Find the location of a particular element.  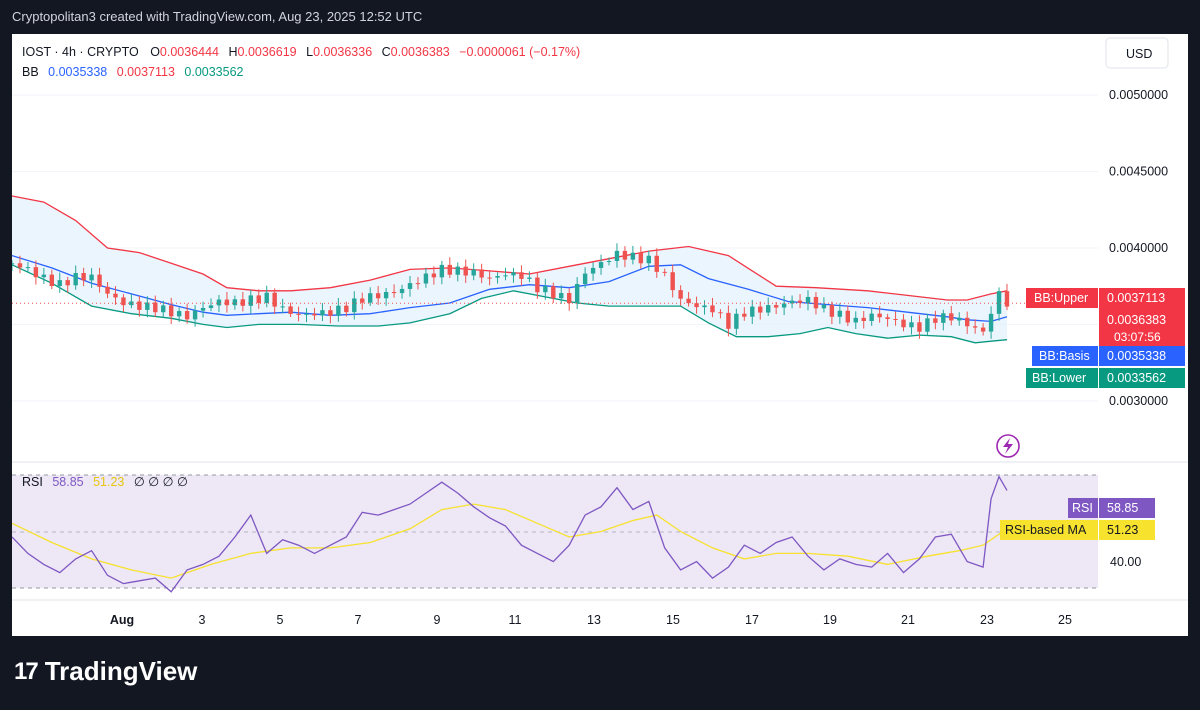

time-axis: Aug 3 5 7 9 11 13 15 17 19 21 23 25 is located at coordinates (591, 620).